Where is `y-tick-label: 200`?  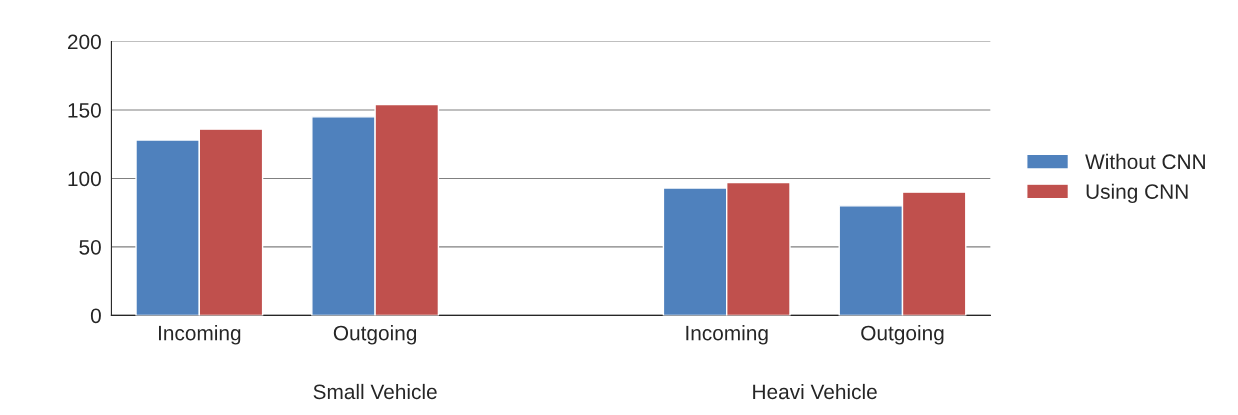
y-tick-label: 200 is located at coordinates (84, 42).